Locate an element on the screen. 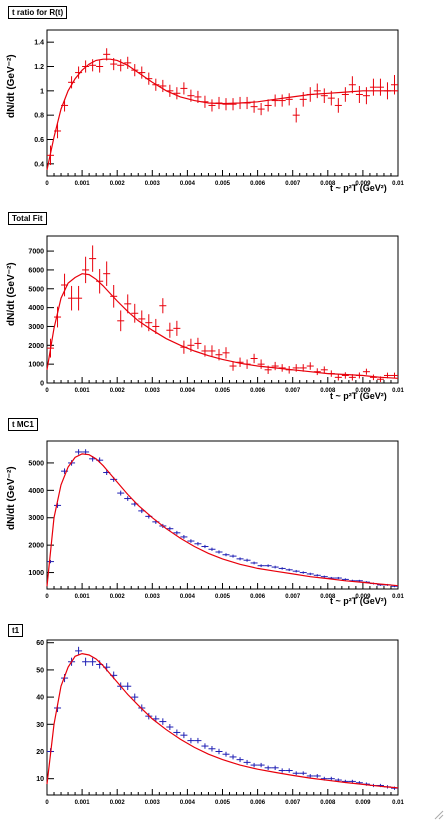  y-tick-label: 0 is located at coordinates (42, 384).